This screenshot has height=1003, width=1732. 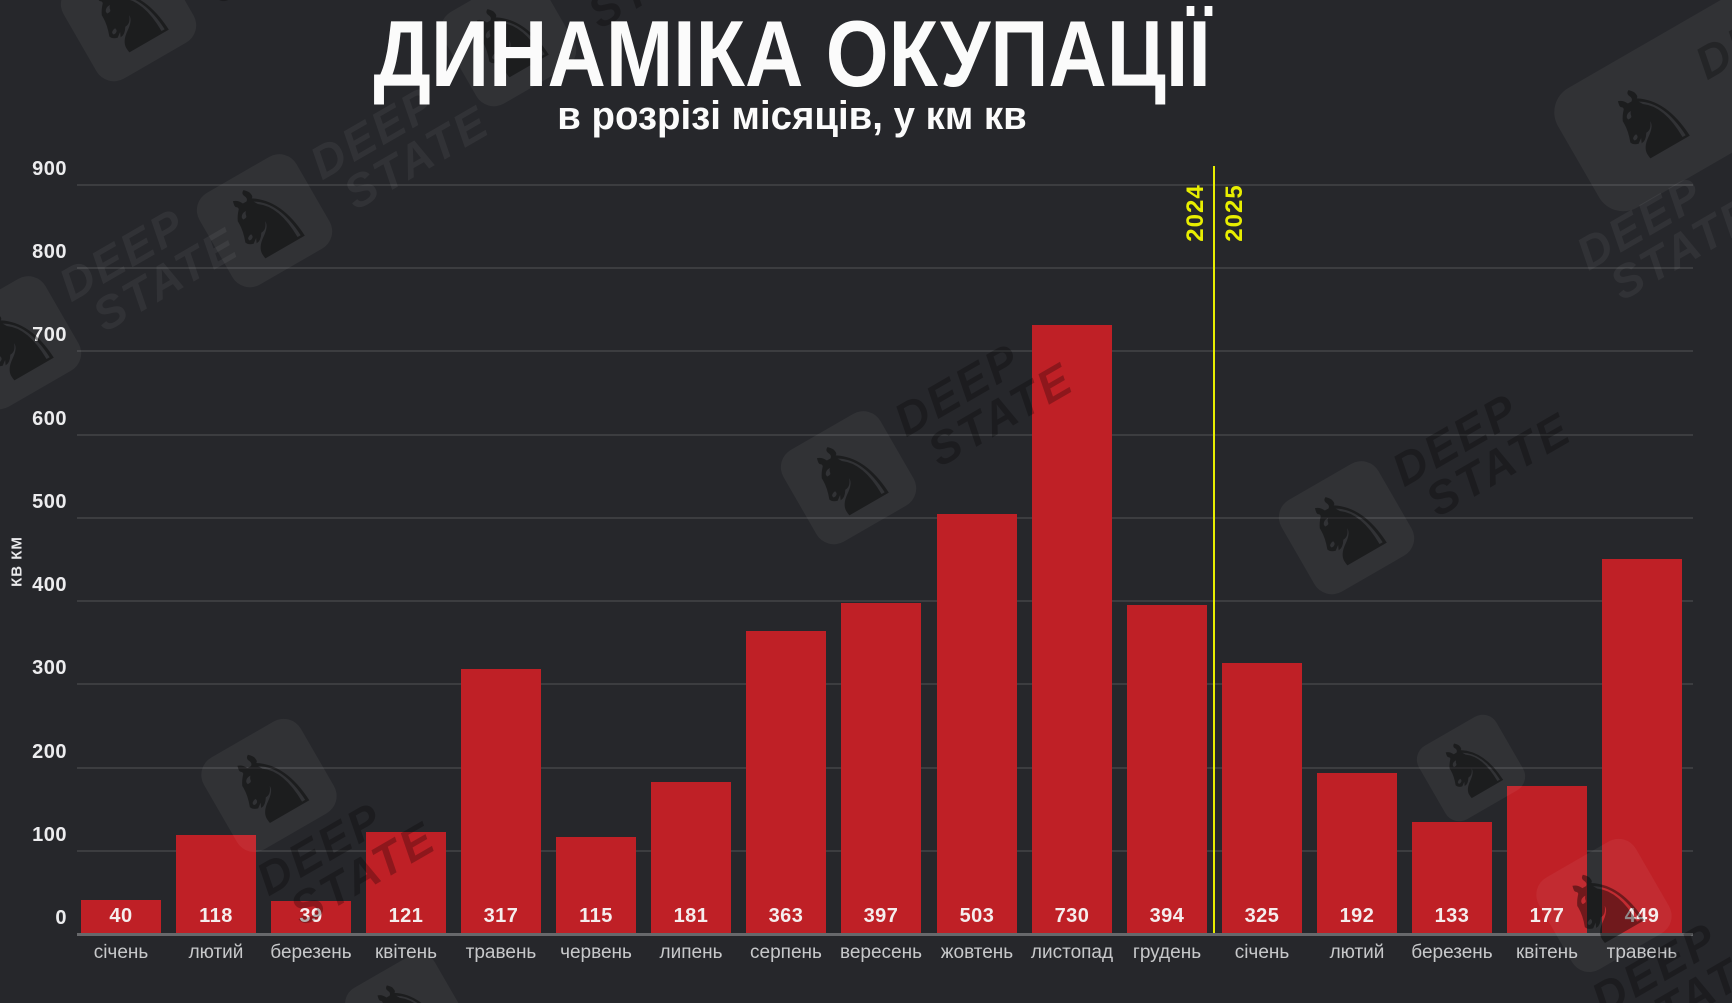 I want to click on bar-квітень-3, so click(x=406, y=882).